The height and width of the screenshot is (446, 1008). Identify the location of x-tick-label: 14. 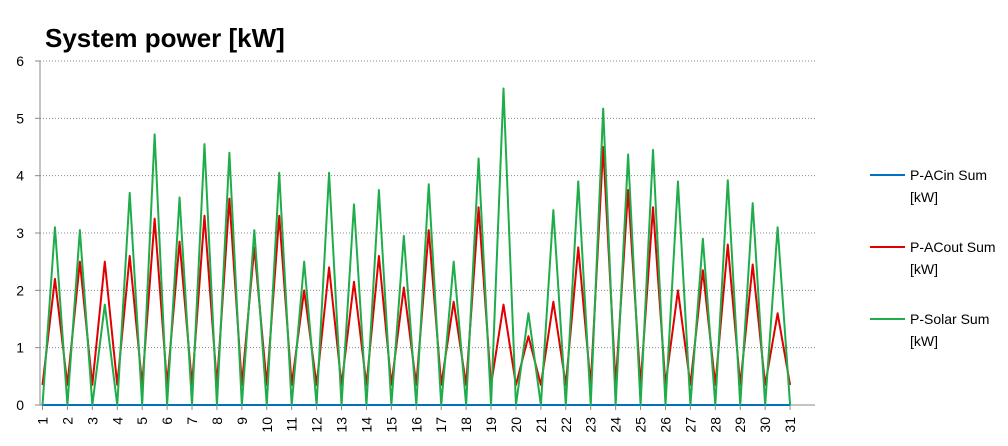
(366, 425).